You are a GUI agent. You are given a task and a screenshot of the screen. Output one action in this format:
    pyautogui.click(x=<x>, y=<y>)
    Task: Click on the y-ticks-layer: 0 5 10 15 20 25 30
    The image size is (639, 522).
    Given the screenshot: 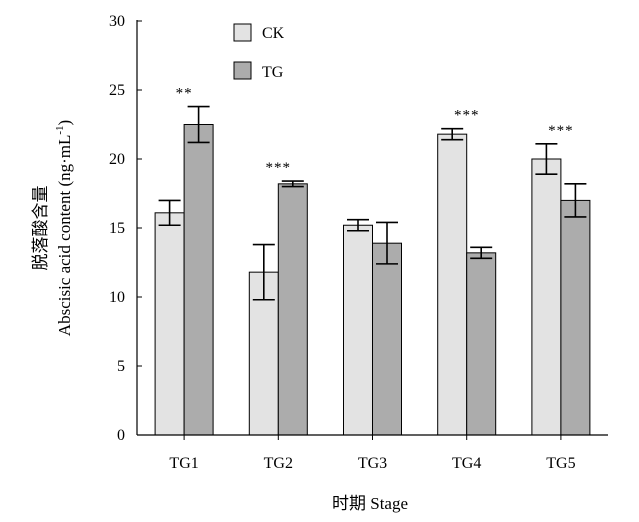 What is the action you would take?
    pyautogui.click(x=125, y=228)
    